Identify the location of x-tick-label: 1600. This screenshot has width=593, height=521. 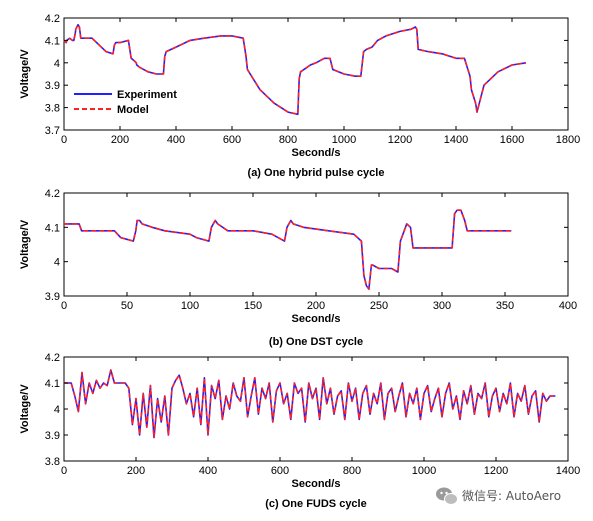
(512, 140).